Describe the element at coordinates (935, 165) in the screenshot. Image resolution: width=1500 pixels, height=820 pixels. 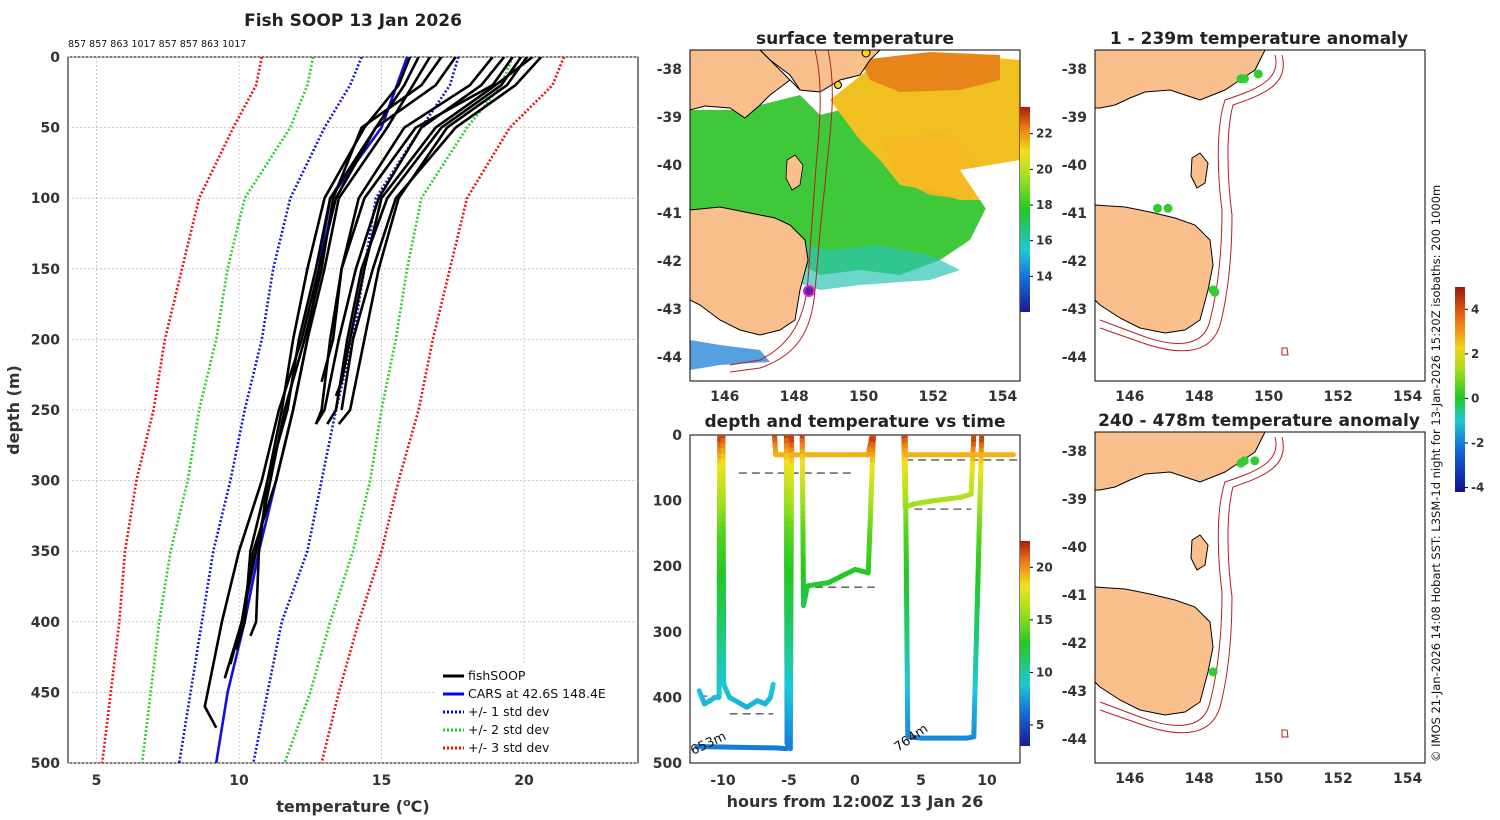
I see `sst-eddy` at that location.